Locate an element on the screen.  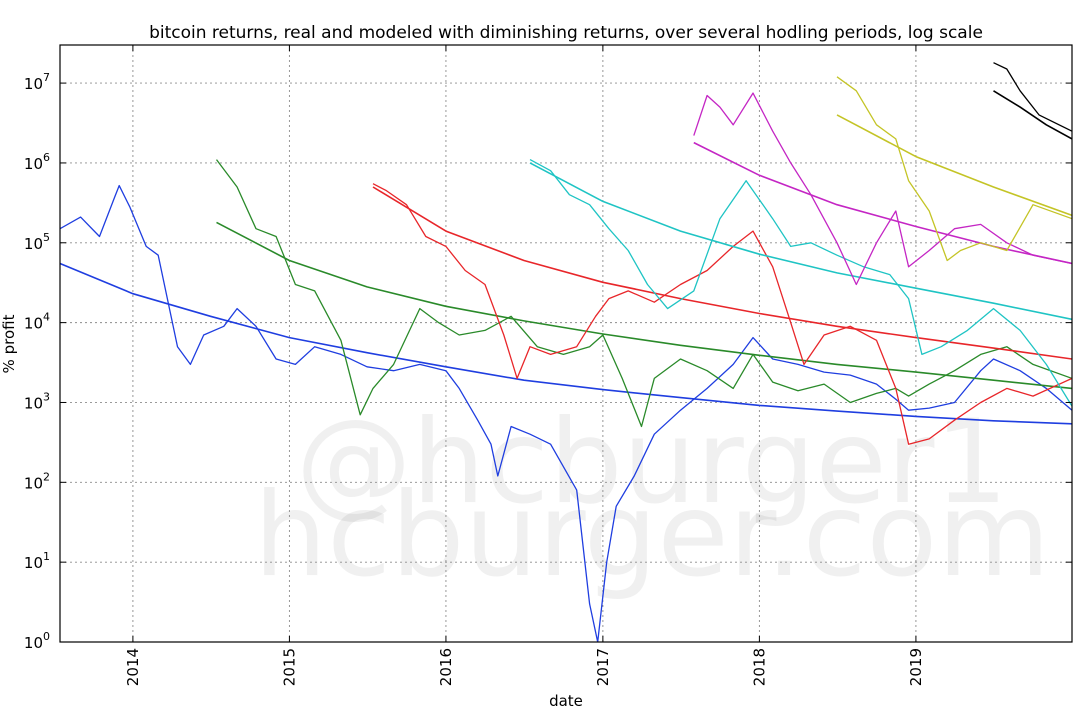
y-tick-label: 10⁴ is located at coordinates (37, 322).